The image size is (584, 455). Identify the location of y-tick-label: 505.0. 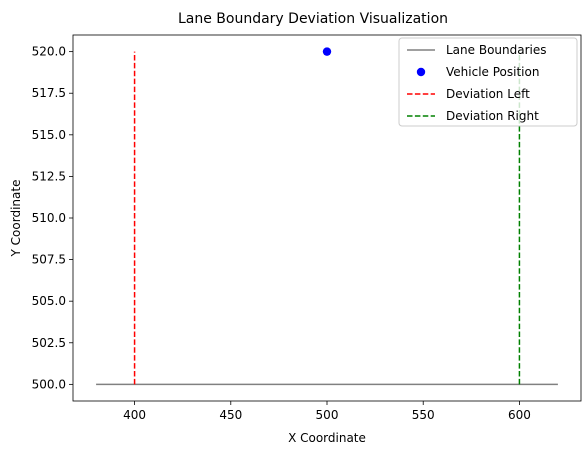
(49, 301).